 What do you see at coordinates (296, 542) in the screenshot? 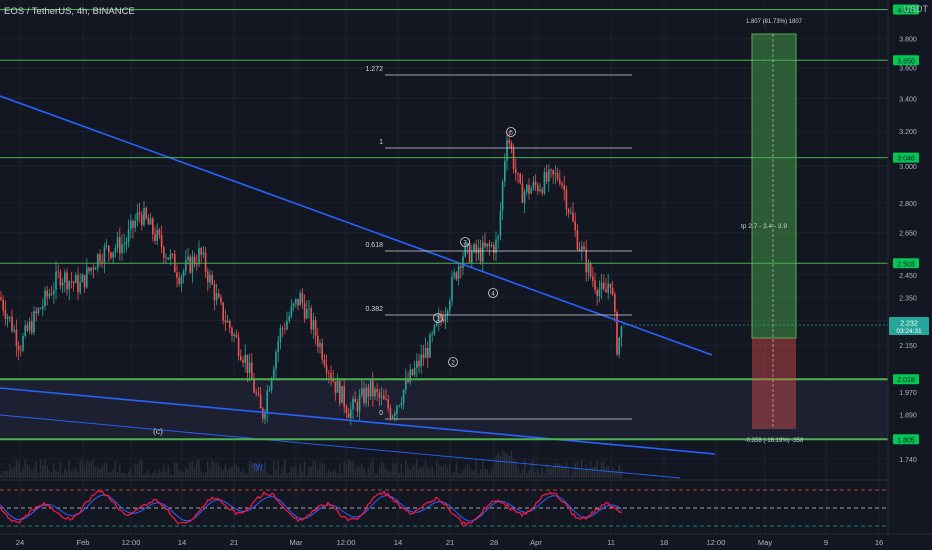
I see `time-tick-label: Mar` at bounding box center [296, 542].